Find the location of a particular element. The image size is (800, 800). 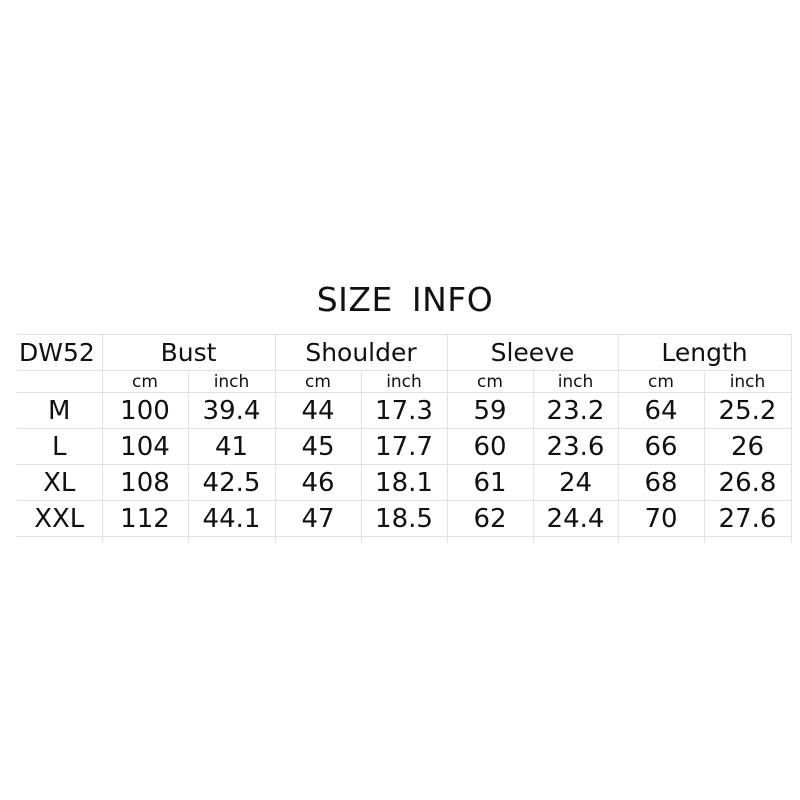

measurement-cell: 112 is located at coordinates (145, 518).